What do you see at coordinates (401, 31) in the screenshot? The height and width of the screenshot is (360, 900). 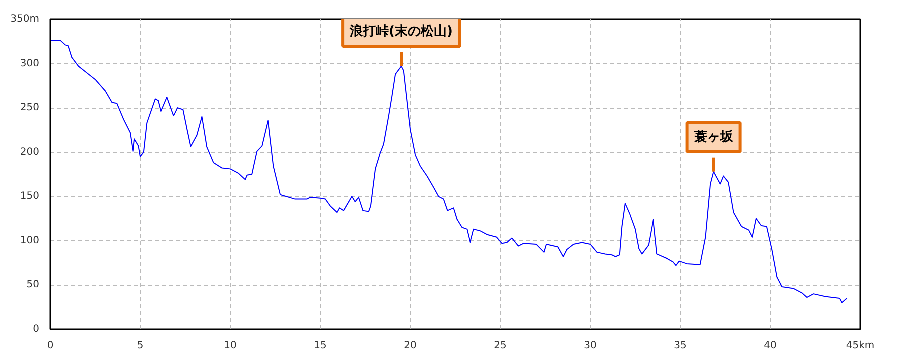 I see `annotation: 浪打峠(末の松山)` at bounding box center [401, 31].